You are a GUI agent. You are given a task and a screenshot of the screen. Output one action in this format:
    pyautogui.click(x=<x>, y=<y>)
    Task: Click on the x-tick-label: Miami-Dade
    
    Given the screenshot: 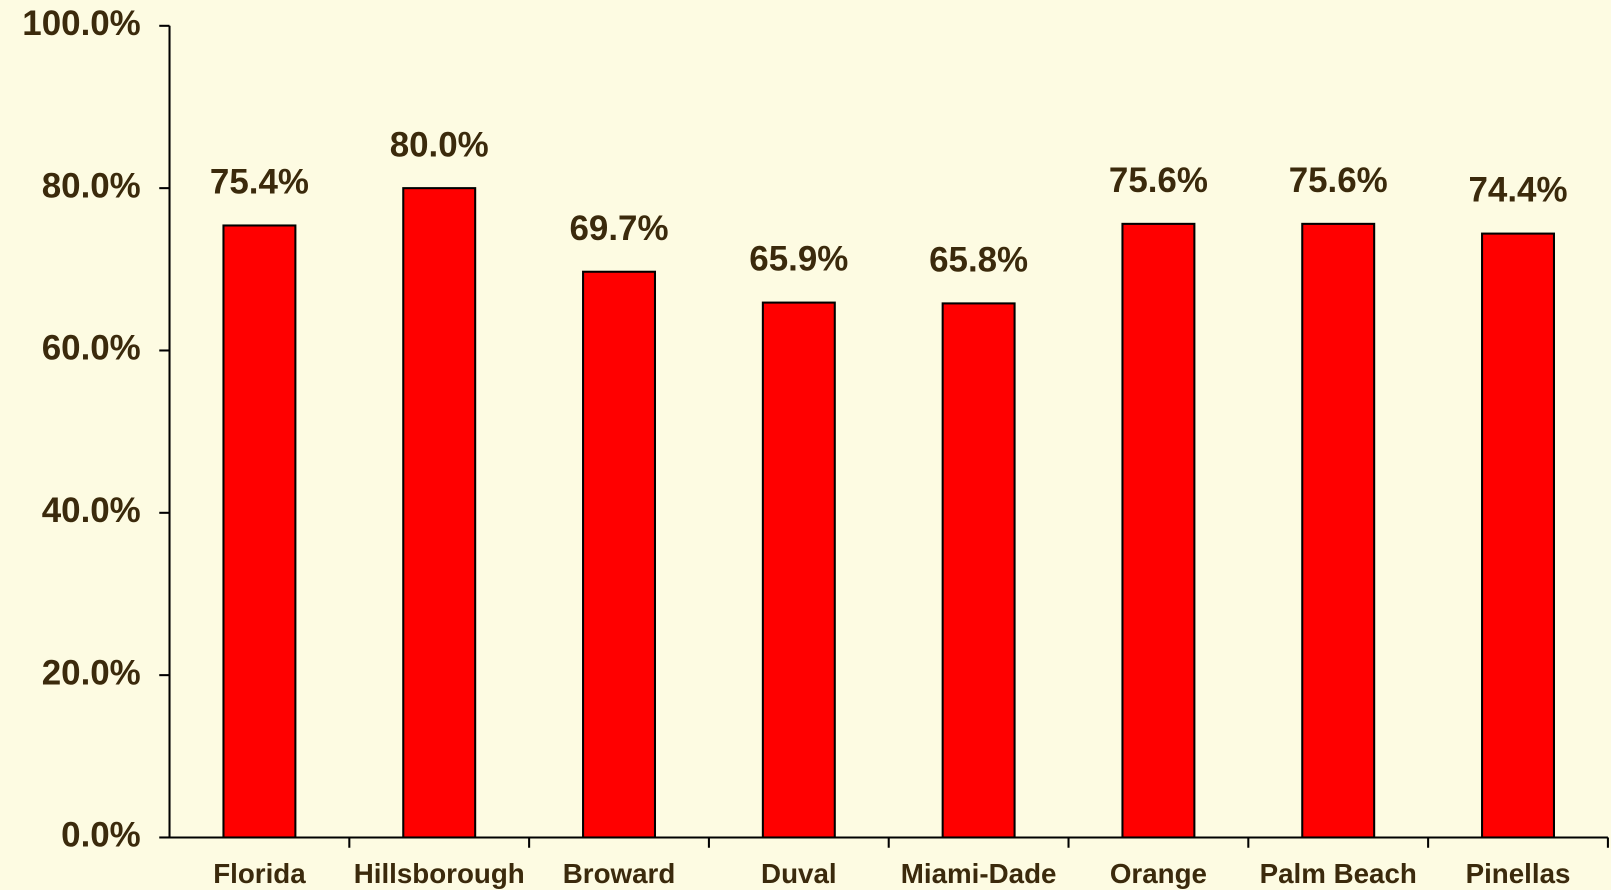 What is the action you would take?
    pyautogui.click(x=979, y=873)
    